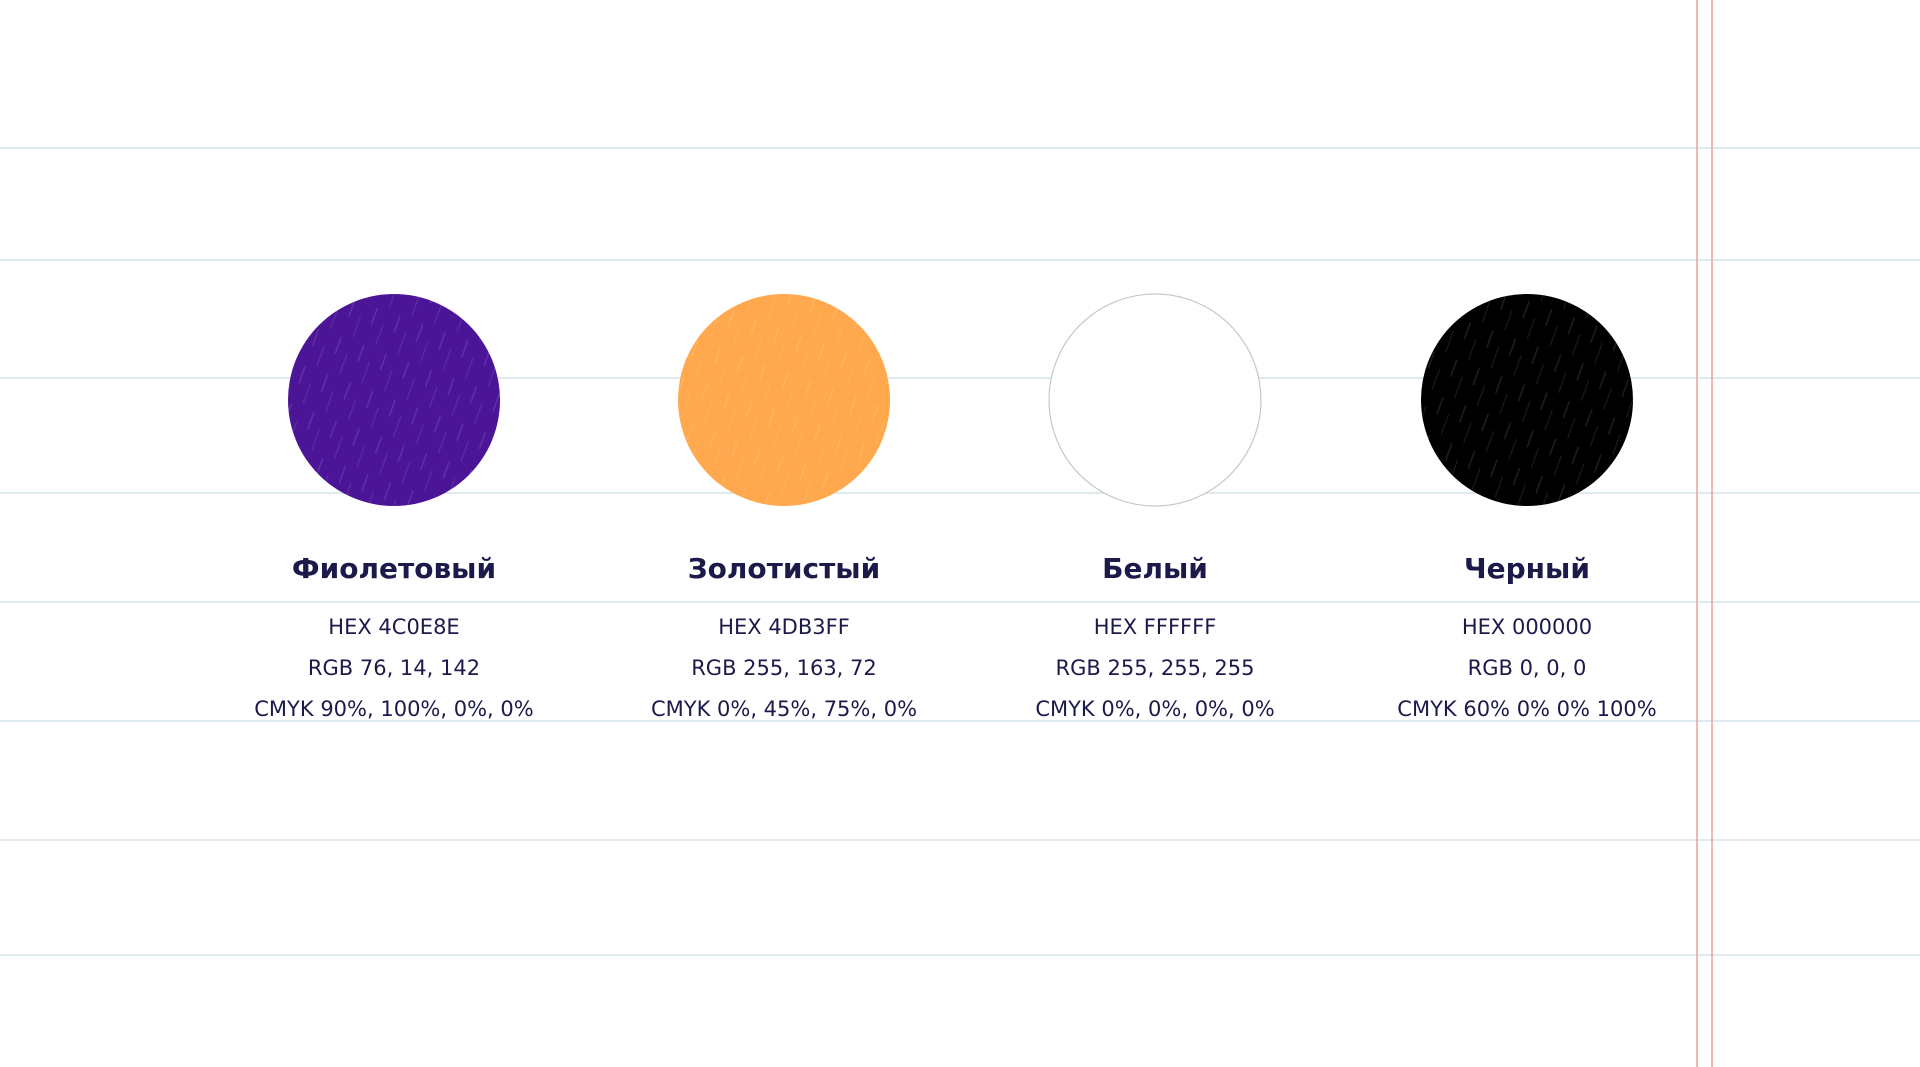  Describe the element at coordinates (784, 668) in the screenshot. I see `rgb-code: RGB 255, 163, 72` at that location.